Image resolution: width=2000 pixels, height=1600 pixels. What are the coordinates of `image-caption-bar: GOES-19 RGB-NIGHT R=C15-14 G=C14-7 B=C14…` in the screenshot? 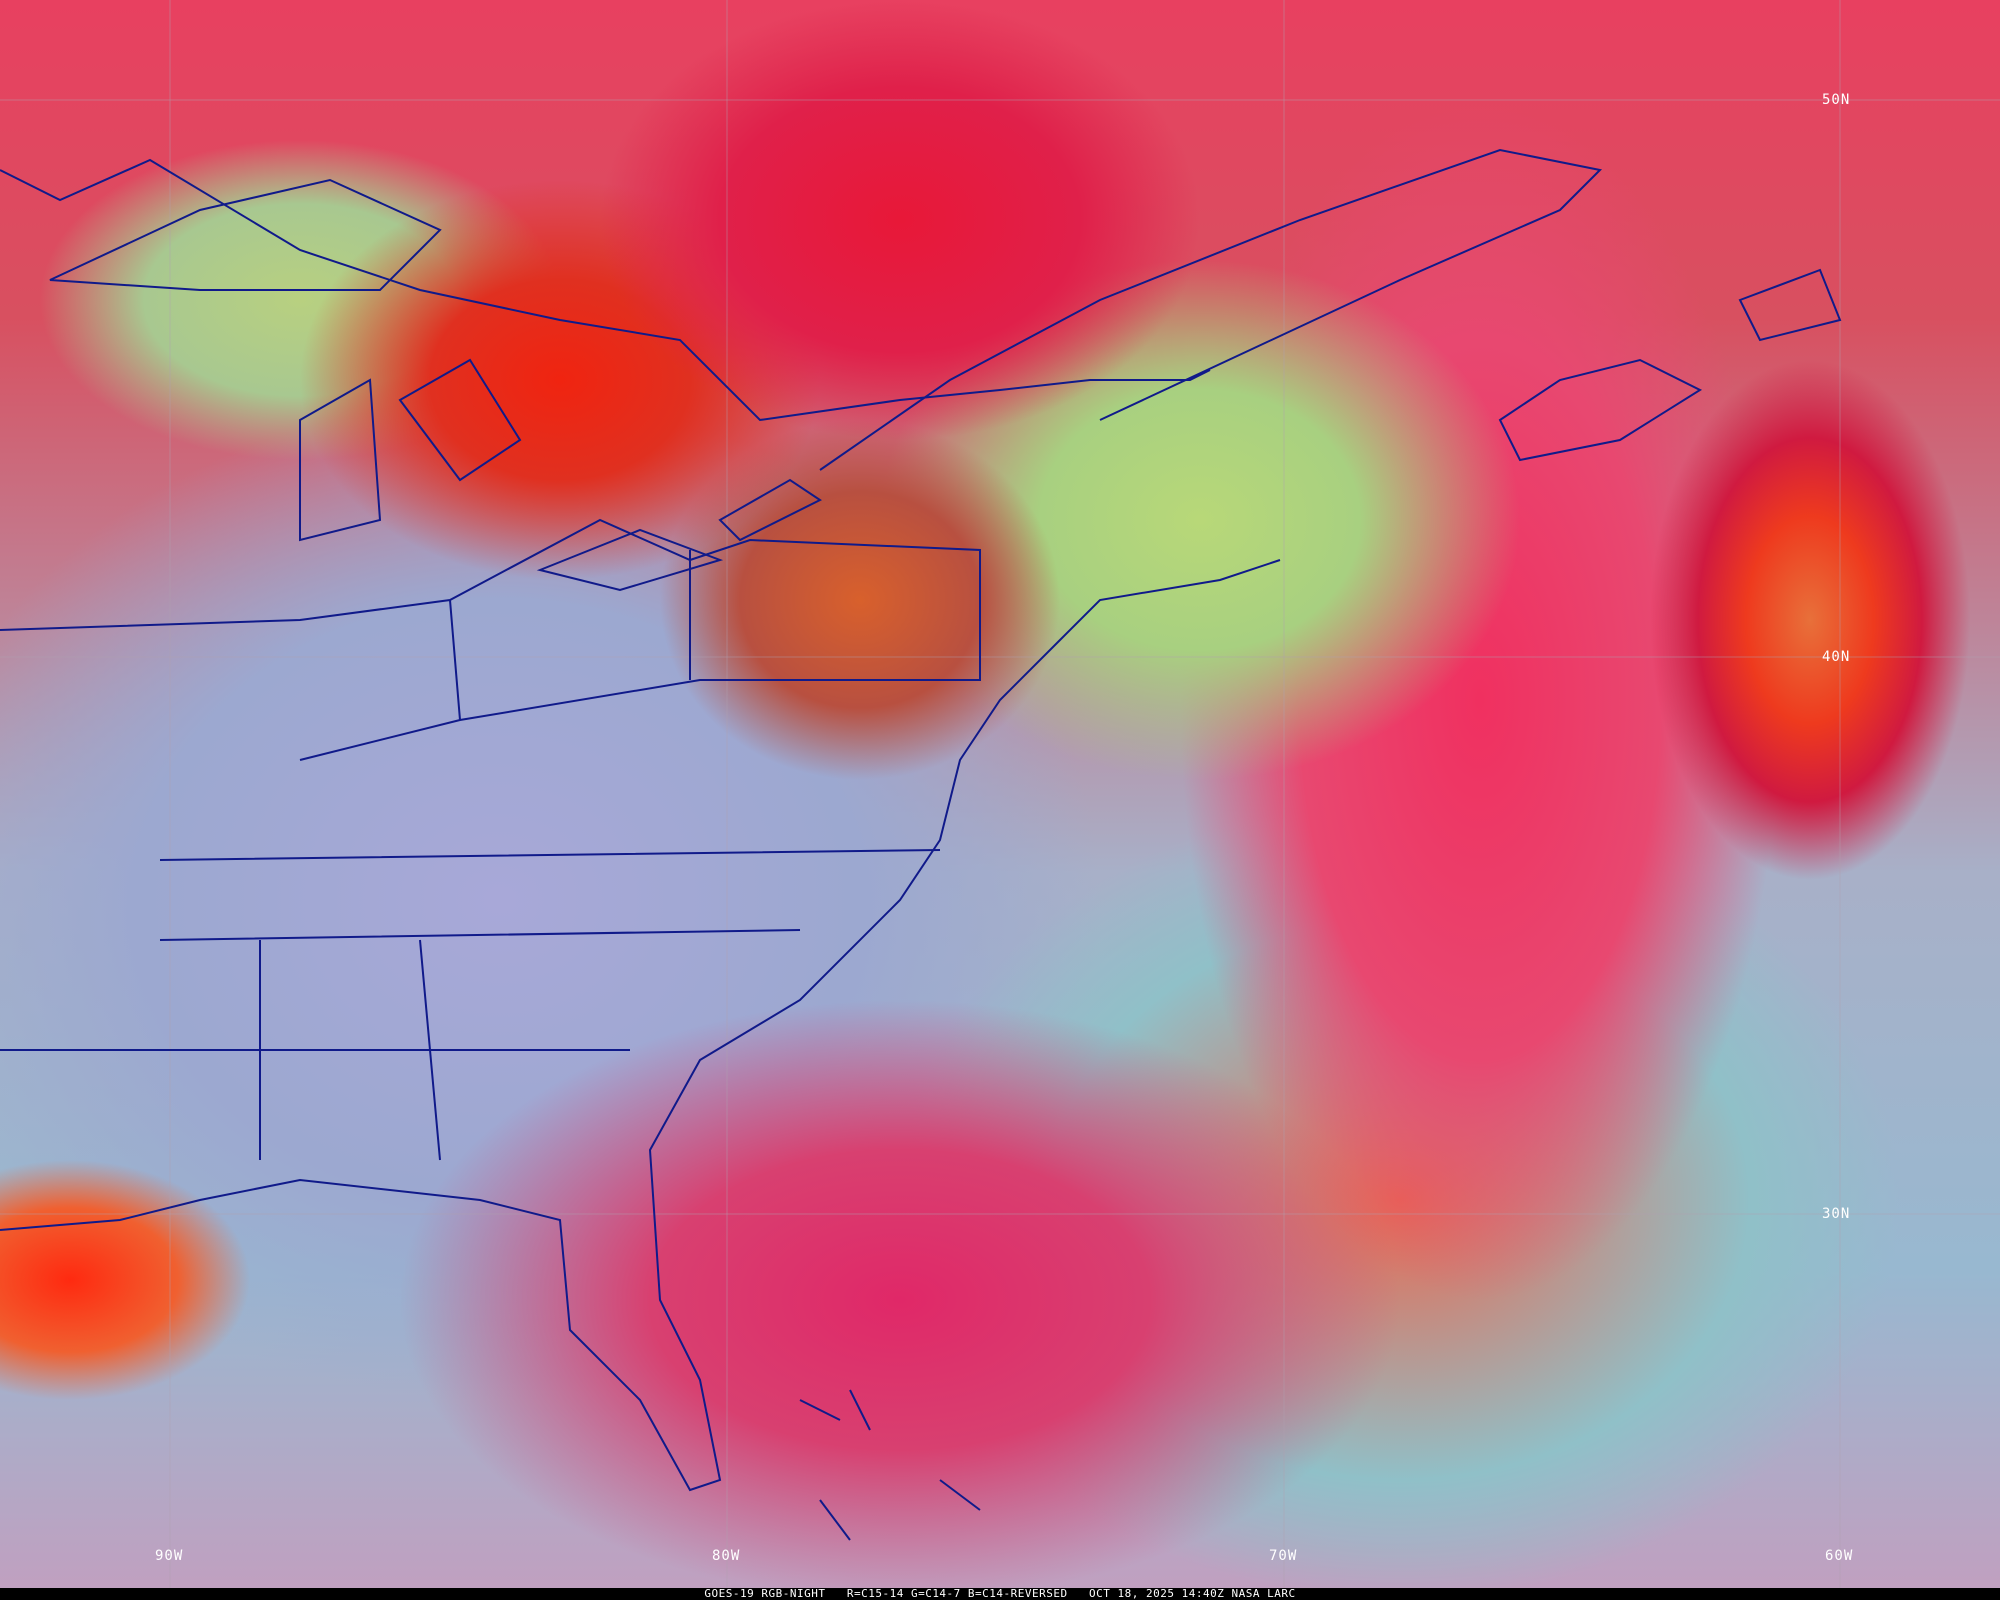 It's located at (1000, 1594).